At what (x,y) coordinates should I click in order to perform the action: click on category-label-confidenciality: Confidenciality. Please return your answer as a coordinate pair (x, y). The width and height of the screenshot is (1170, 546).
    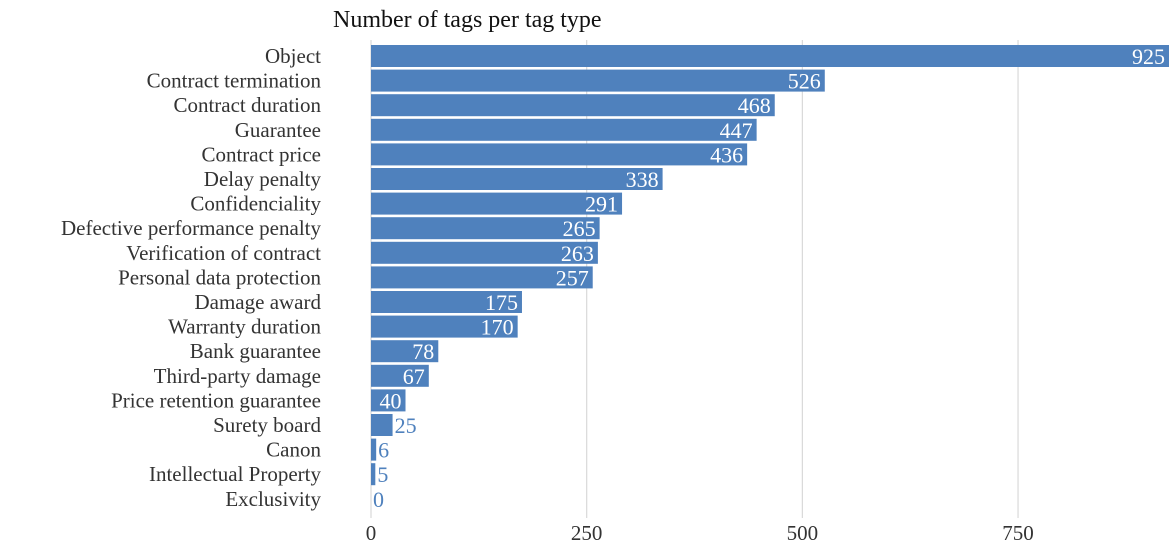
    Looking at the image, I should click on (255, 204).